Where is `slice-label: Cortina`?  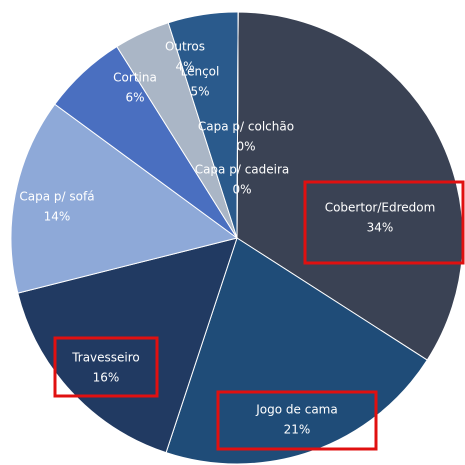 slice-label: Cortina is located at coordinates (135, 78).